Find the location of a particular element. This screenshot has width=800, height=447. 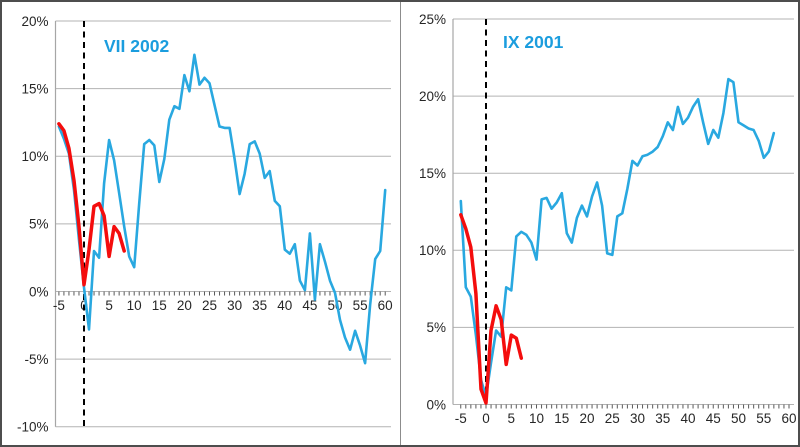

x-axis-tick-label: 0 is located at coordinates (486, 418).